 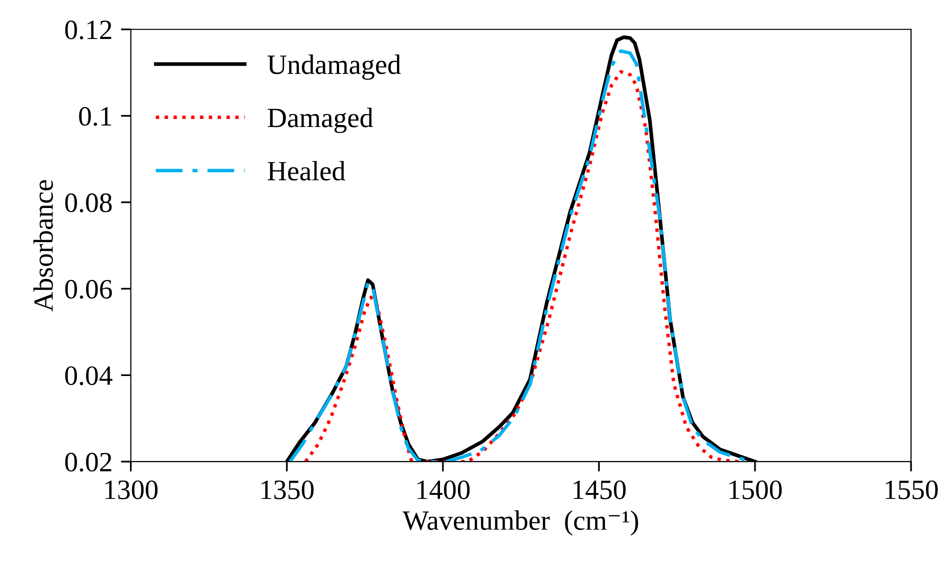 I want to click on y-tick-label: 0.1, so click(x=95, y=116).